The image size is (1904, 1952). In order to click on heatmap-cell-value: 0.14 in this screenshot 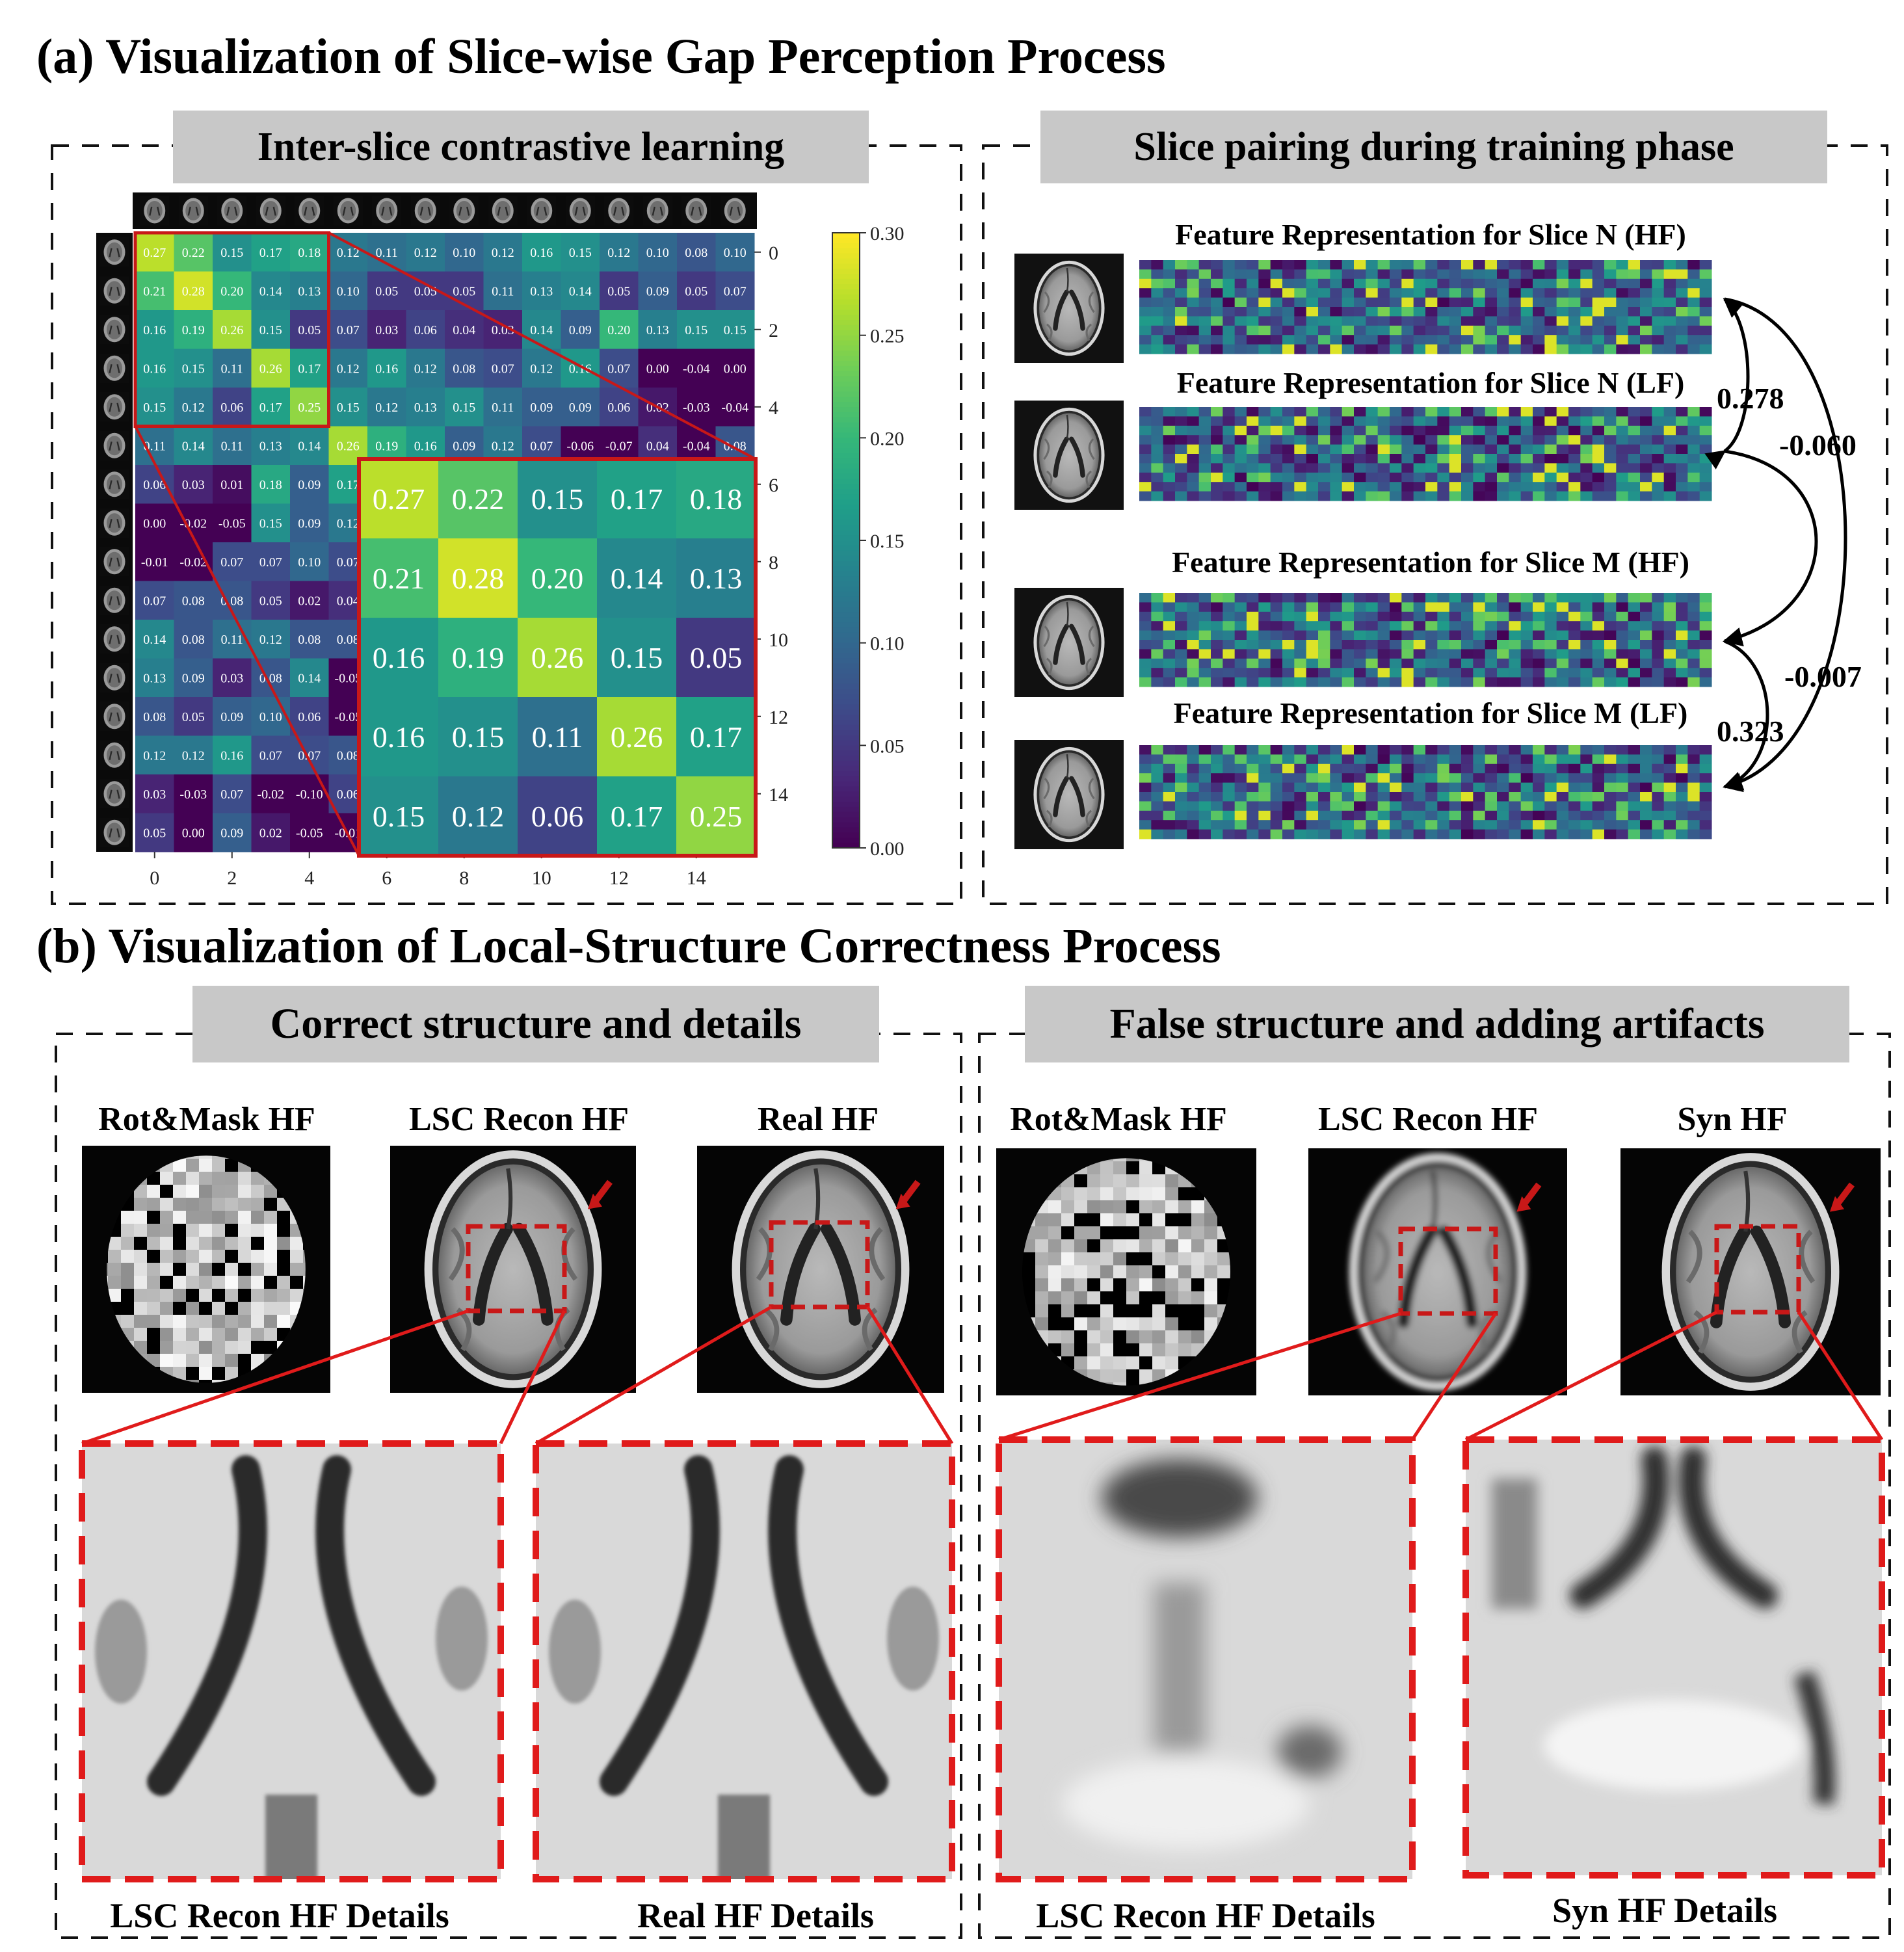, I will do `click(541, 330)`.